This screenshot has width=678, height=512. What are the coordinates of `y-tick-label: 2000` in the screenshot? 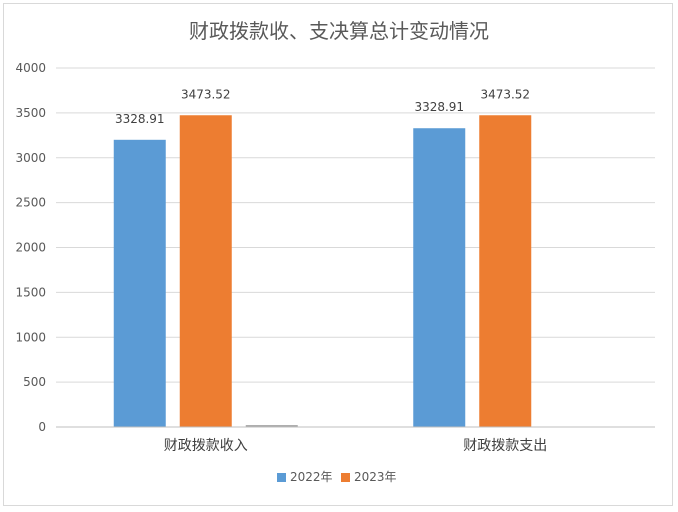 It's located at (30, 248).